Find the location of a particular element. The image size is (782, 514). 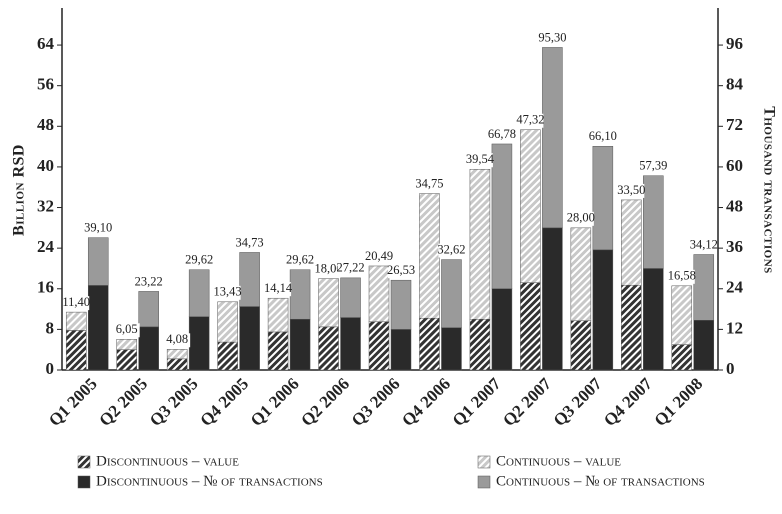

y-tick-label: 16 is located at coordinates (45, 287).